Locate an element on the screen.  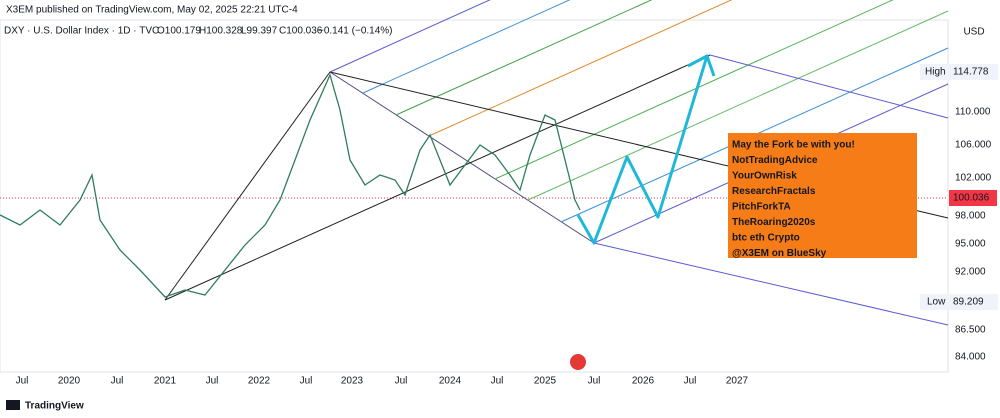
annotation-box is located at coordinates (822, 195).